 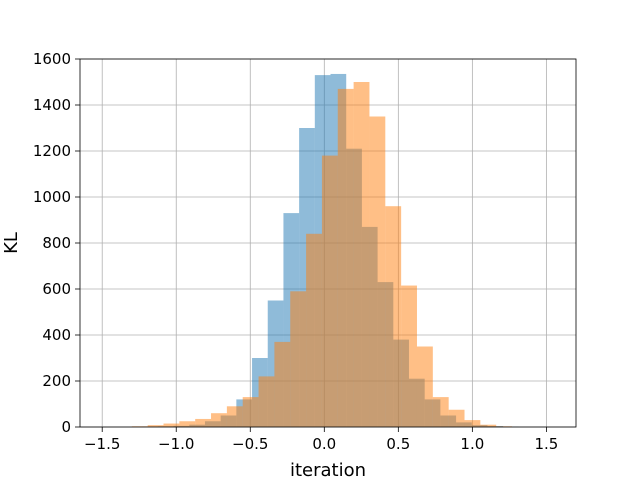 I want to click on x-axis-ticks: −1.5 −1.0 −0.5 0.0 0.5 1.0 1.5, so click(x=321, y=440).